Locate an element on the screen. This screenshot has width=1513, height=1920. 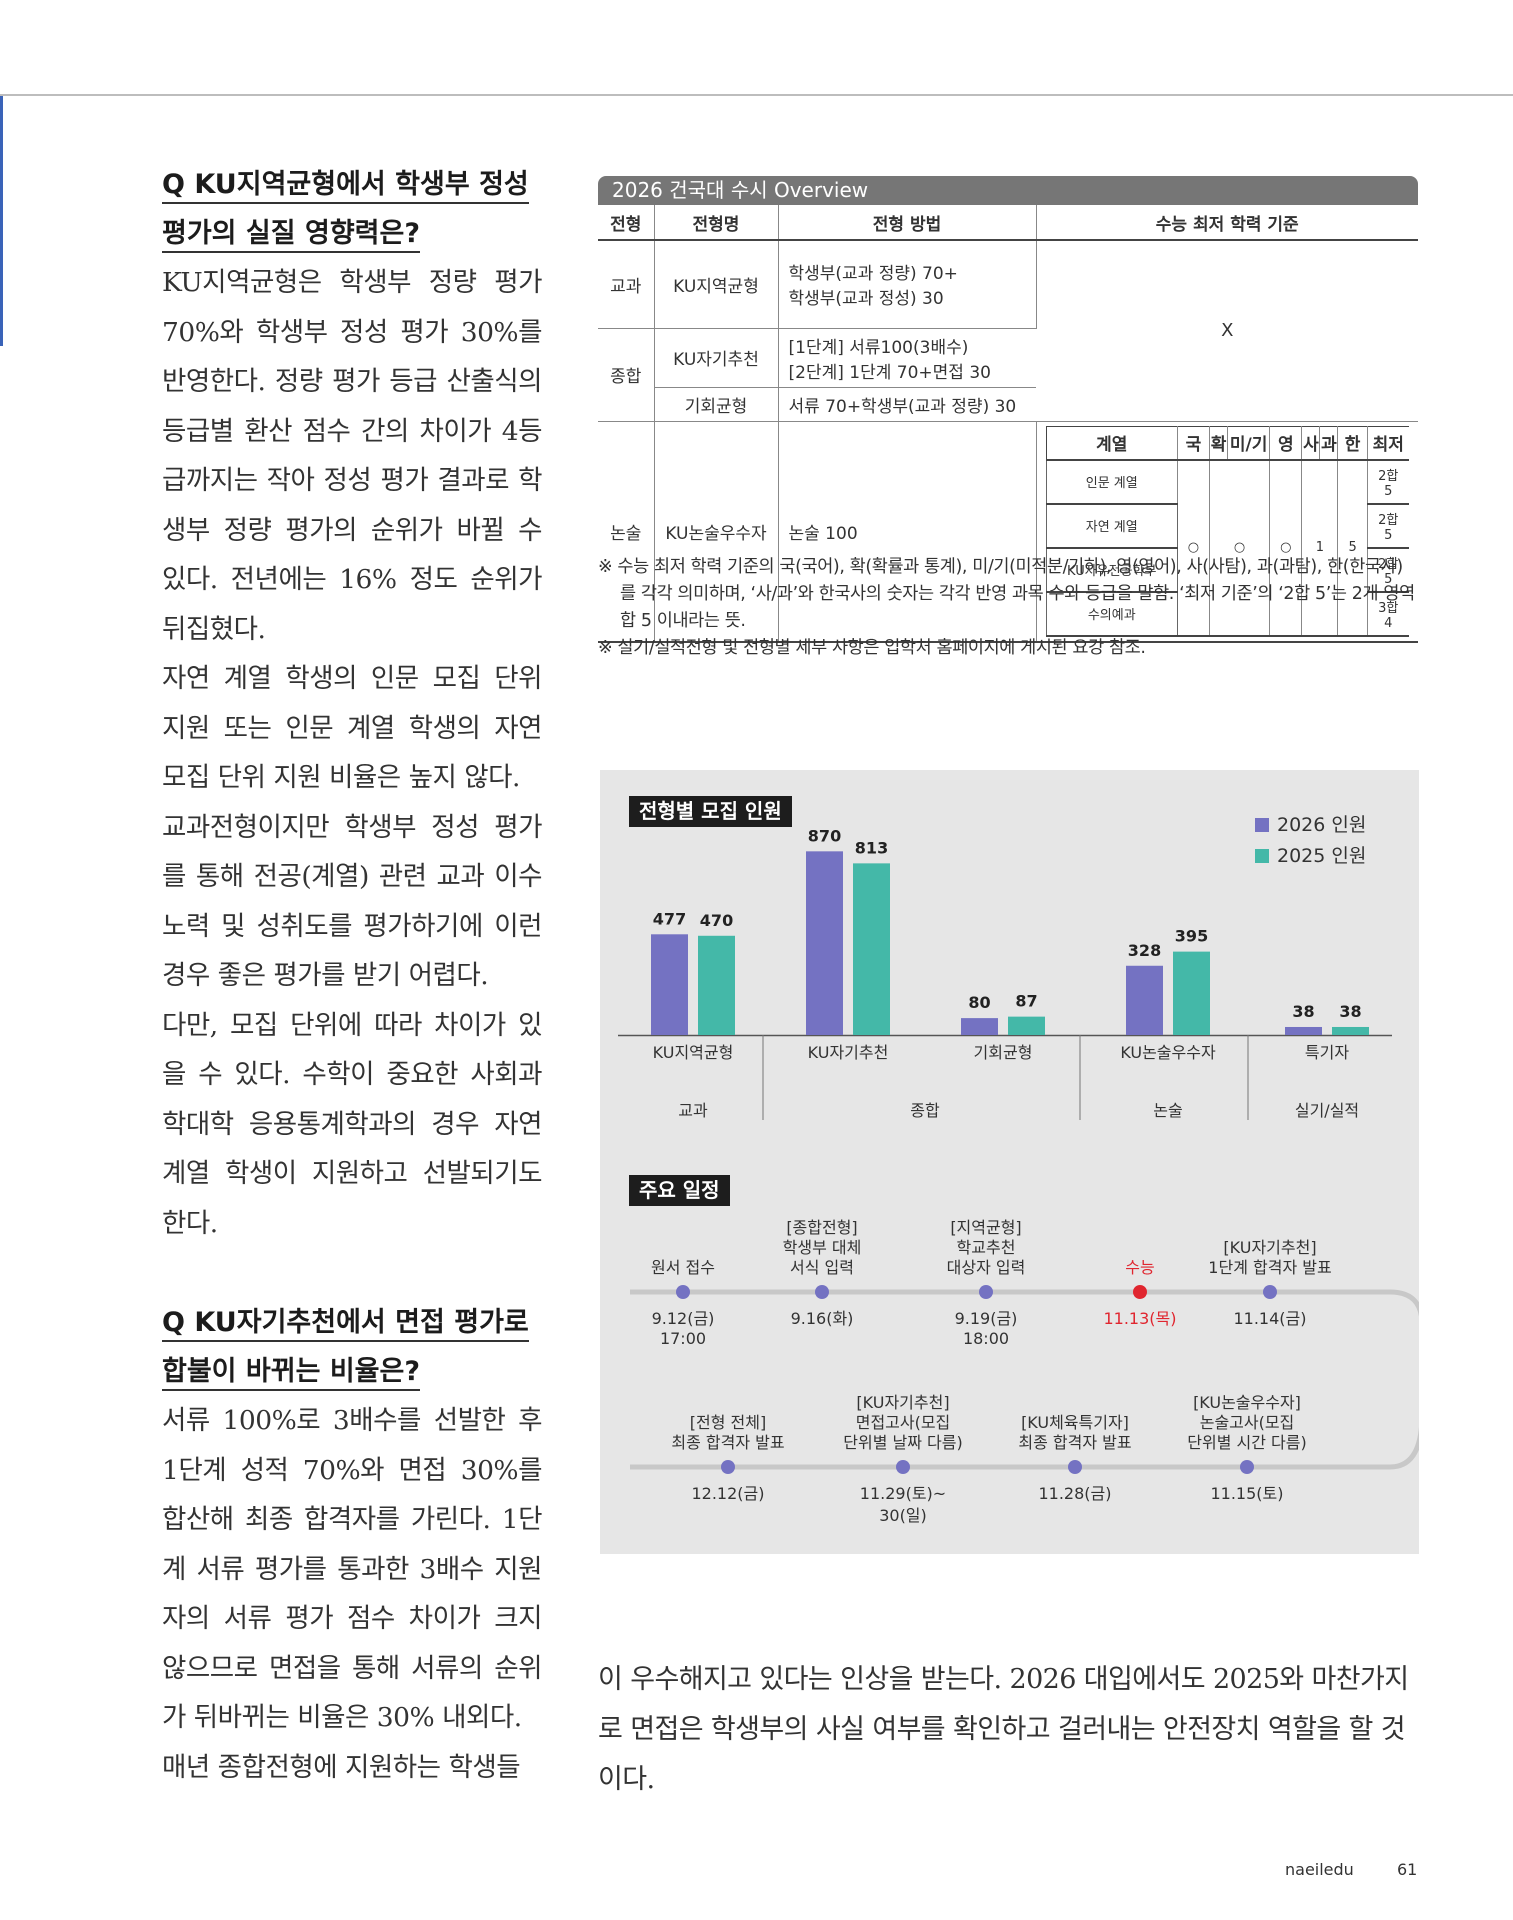
category-label: KU지역균형 is located at coordinates (693, 1052).